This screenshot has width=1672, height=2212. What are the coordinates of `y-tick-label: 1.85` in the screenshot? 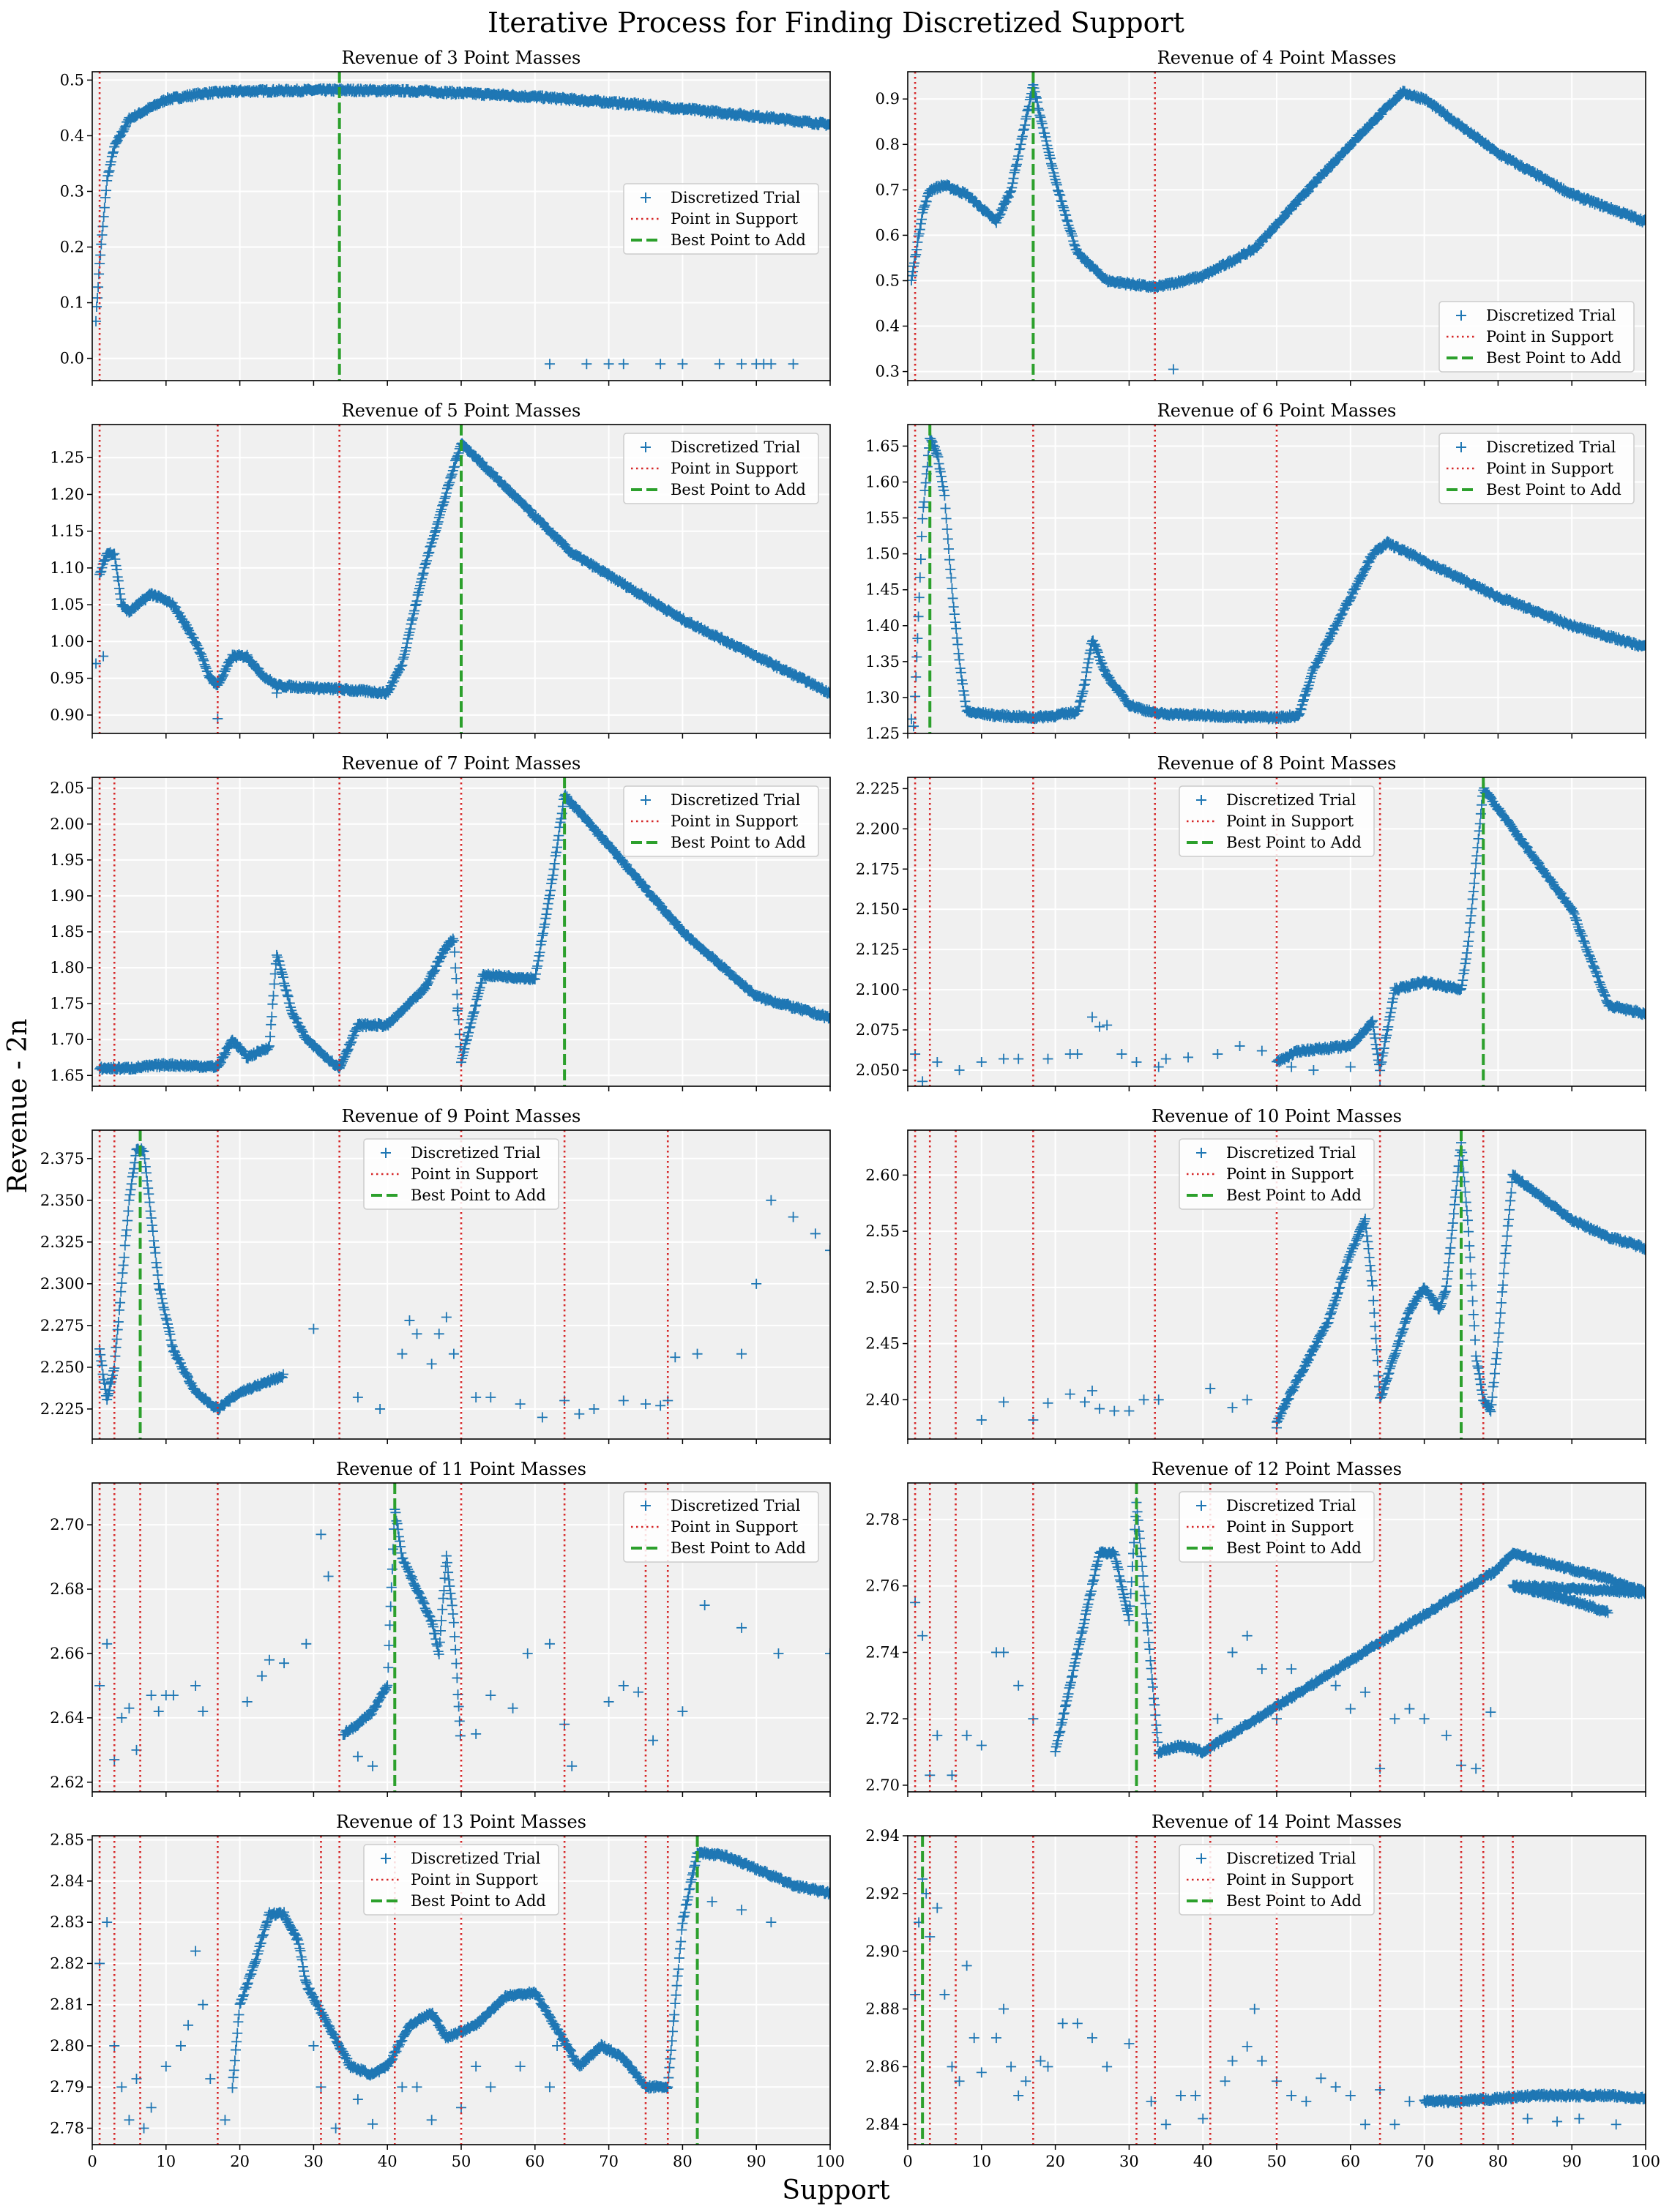 It's located at (67, 932).